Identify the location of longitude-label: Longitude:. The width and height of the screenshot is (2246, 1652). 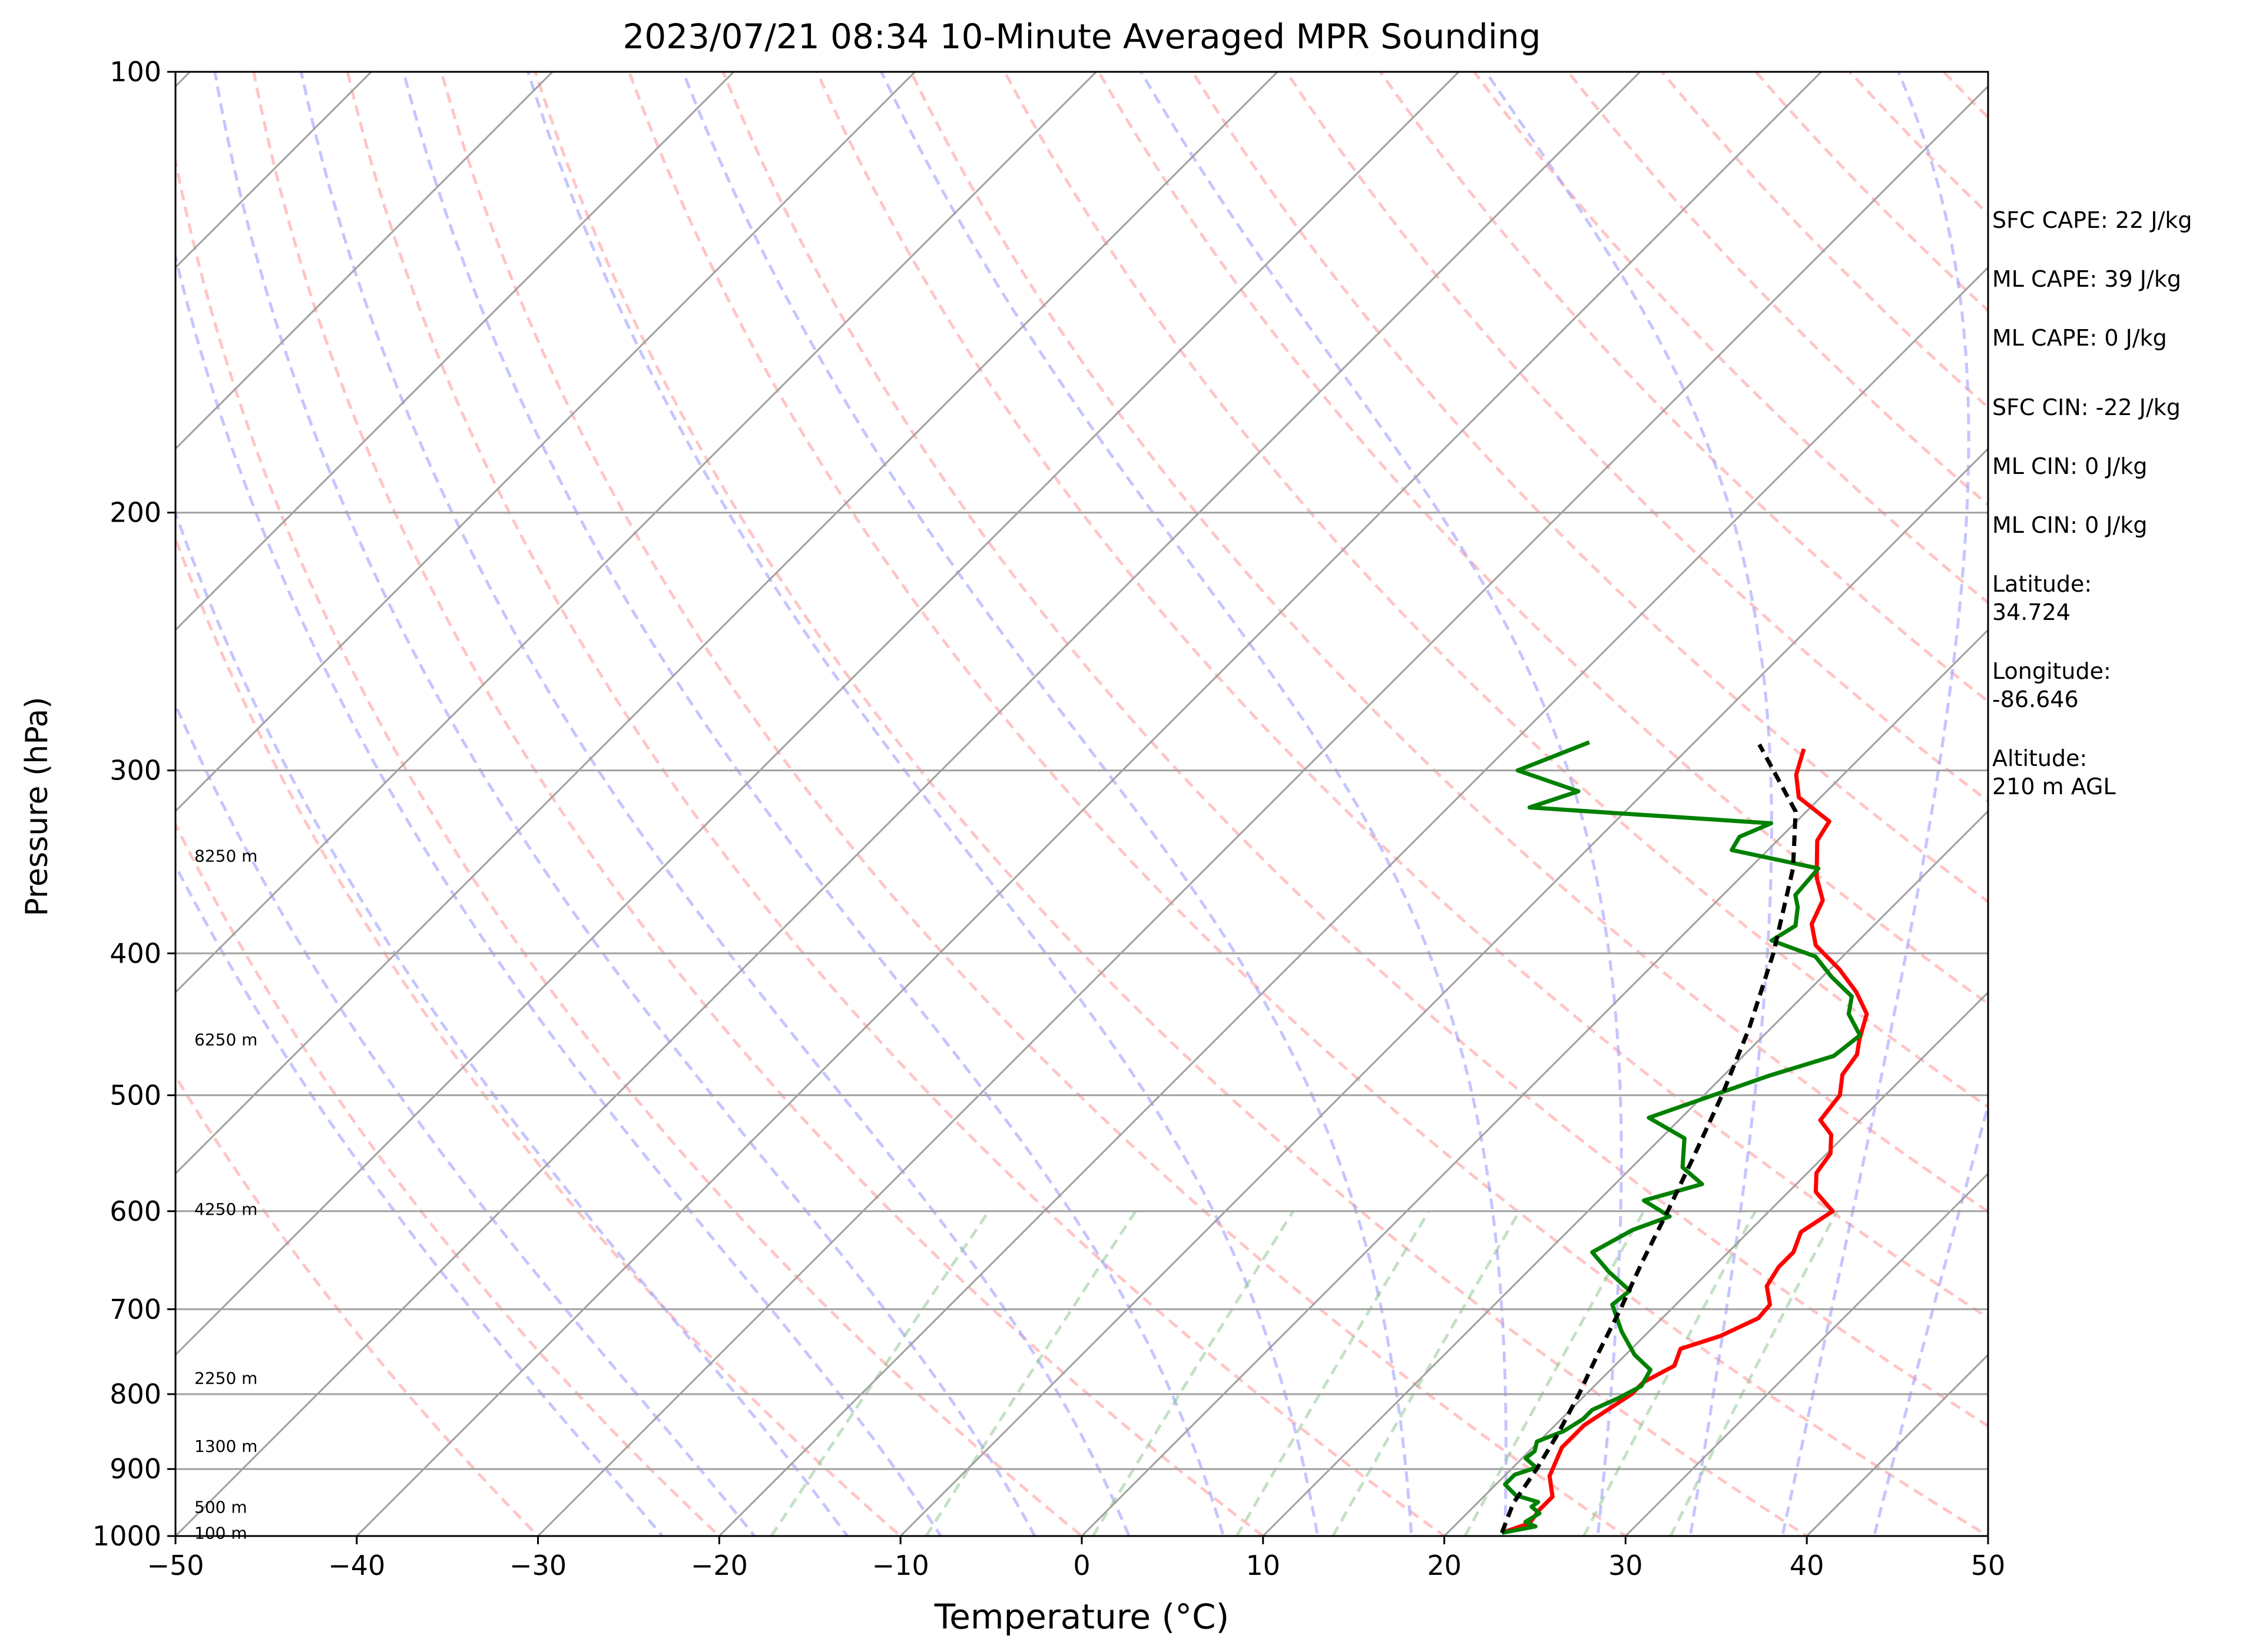
(2051, 671).